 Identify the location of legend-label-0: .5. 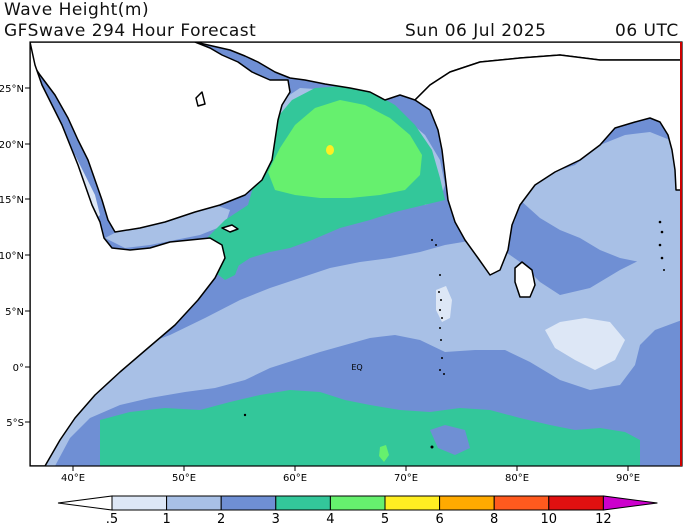
(112, 518).